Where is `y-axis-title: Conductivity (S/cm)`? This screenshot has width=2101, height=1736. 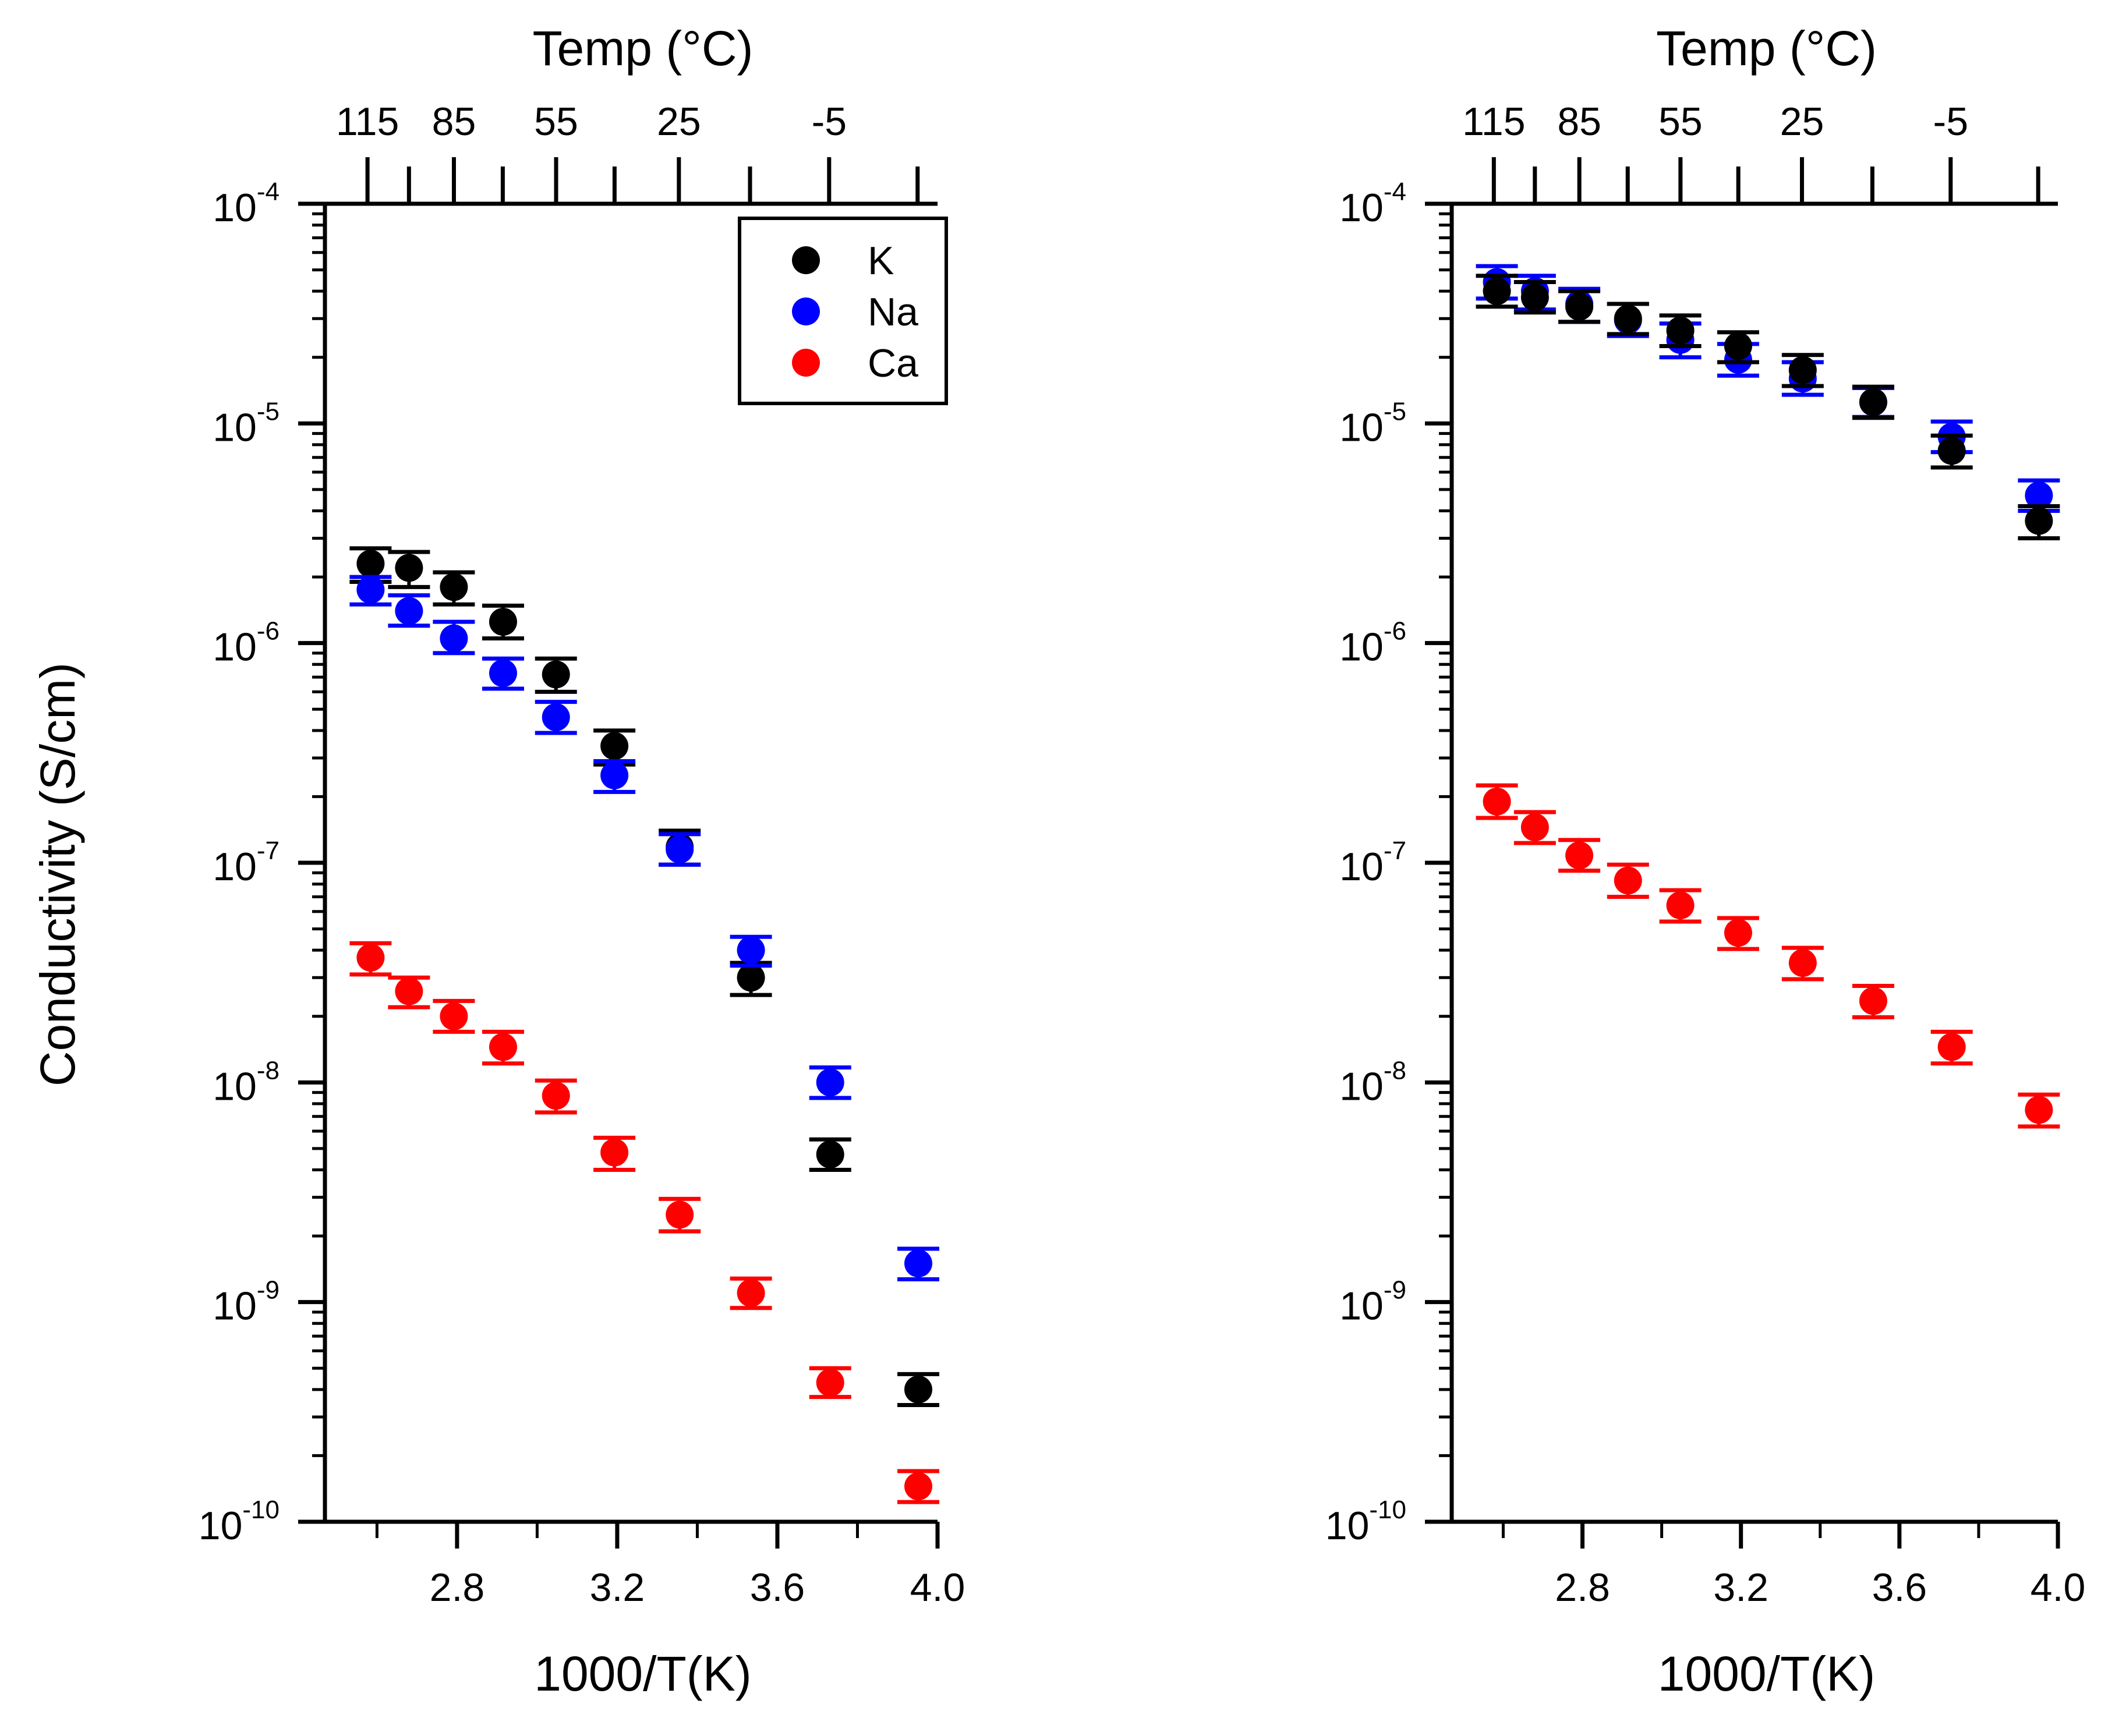 y-axis-title: Conductivity (S/cm) is located at coordinates (57, 874).